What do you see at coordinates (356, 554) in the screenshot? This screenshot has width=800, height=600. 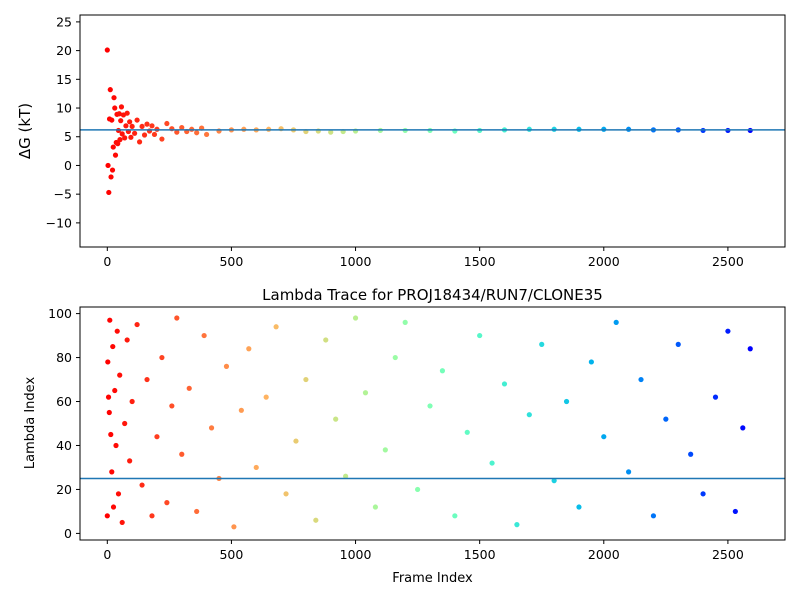 I see `lambda-trace-x-tick-label: 1000` at bounding box center [356, 554].